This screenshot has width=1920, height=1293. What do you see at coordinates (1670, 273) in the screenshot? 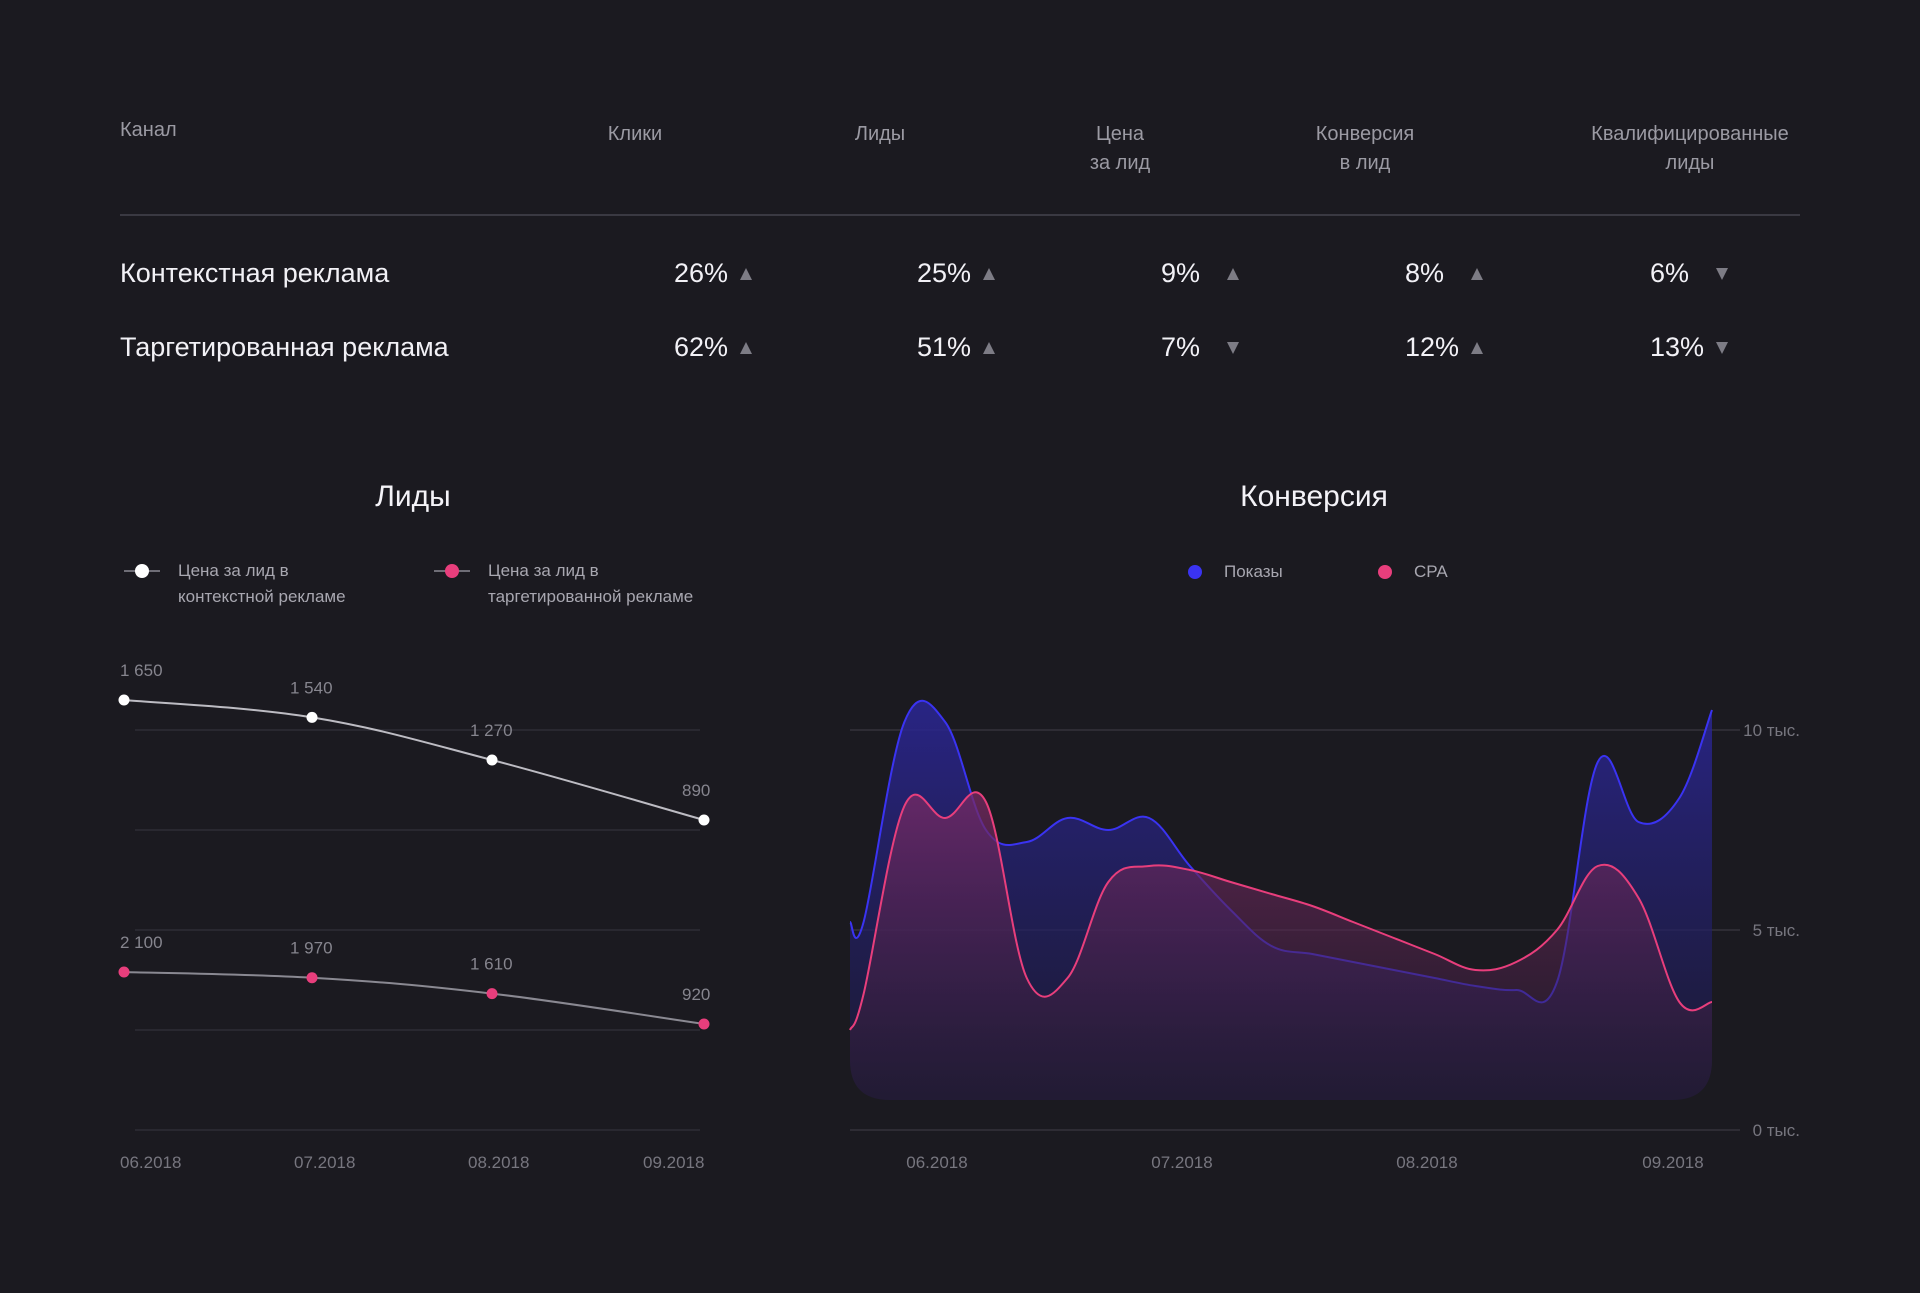
I see `cell-qualified: 6%` at bounding box center [1670, 273].